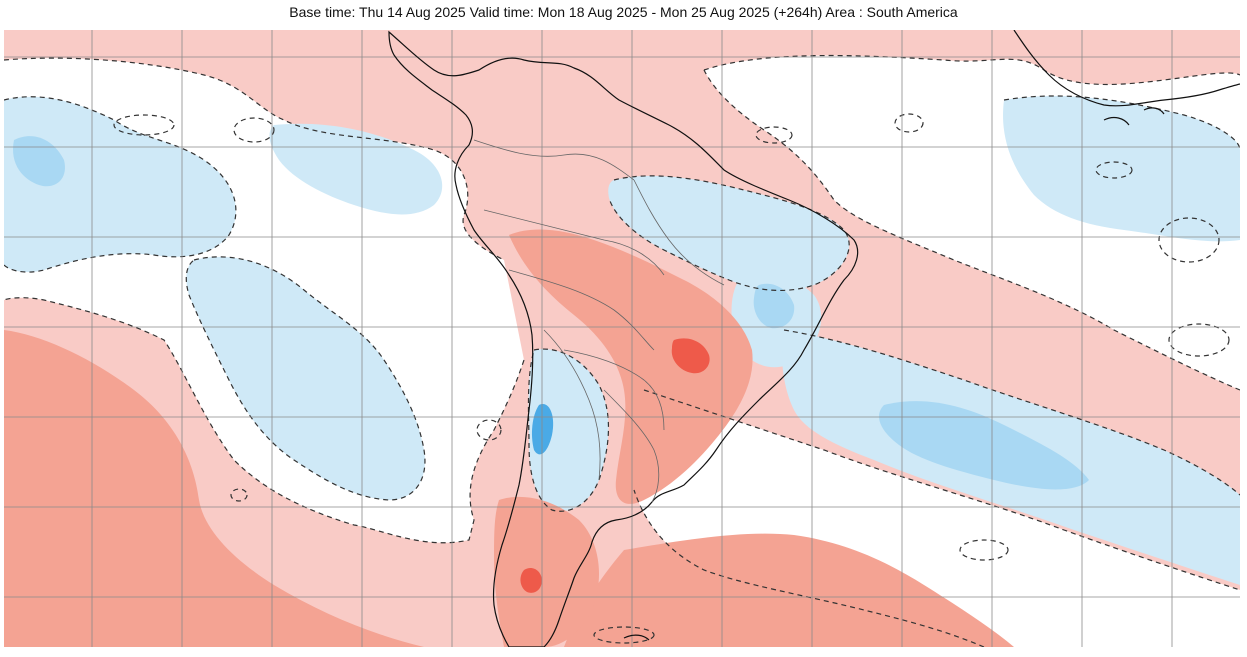 The image size is (1247, 657). I want to click on cool-core-brazil-east, so click(774, 306).